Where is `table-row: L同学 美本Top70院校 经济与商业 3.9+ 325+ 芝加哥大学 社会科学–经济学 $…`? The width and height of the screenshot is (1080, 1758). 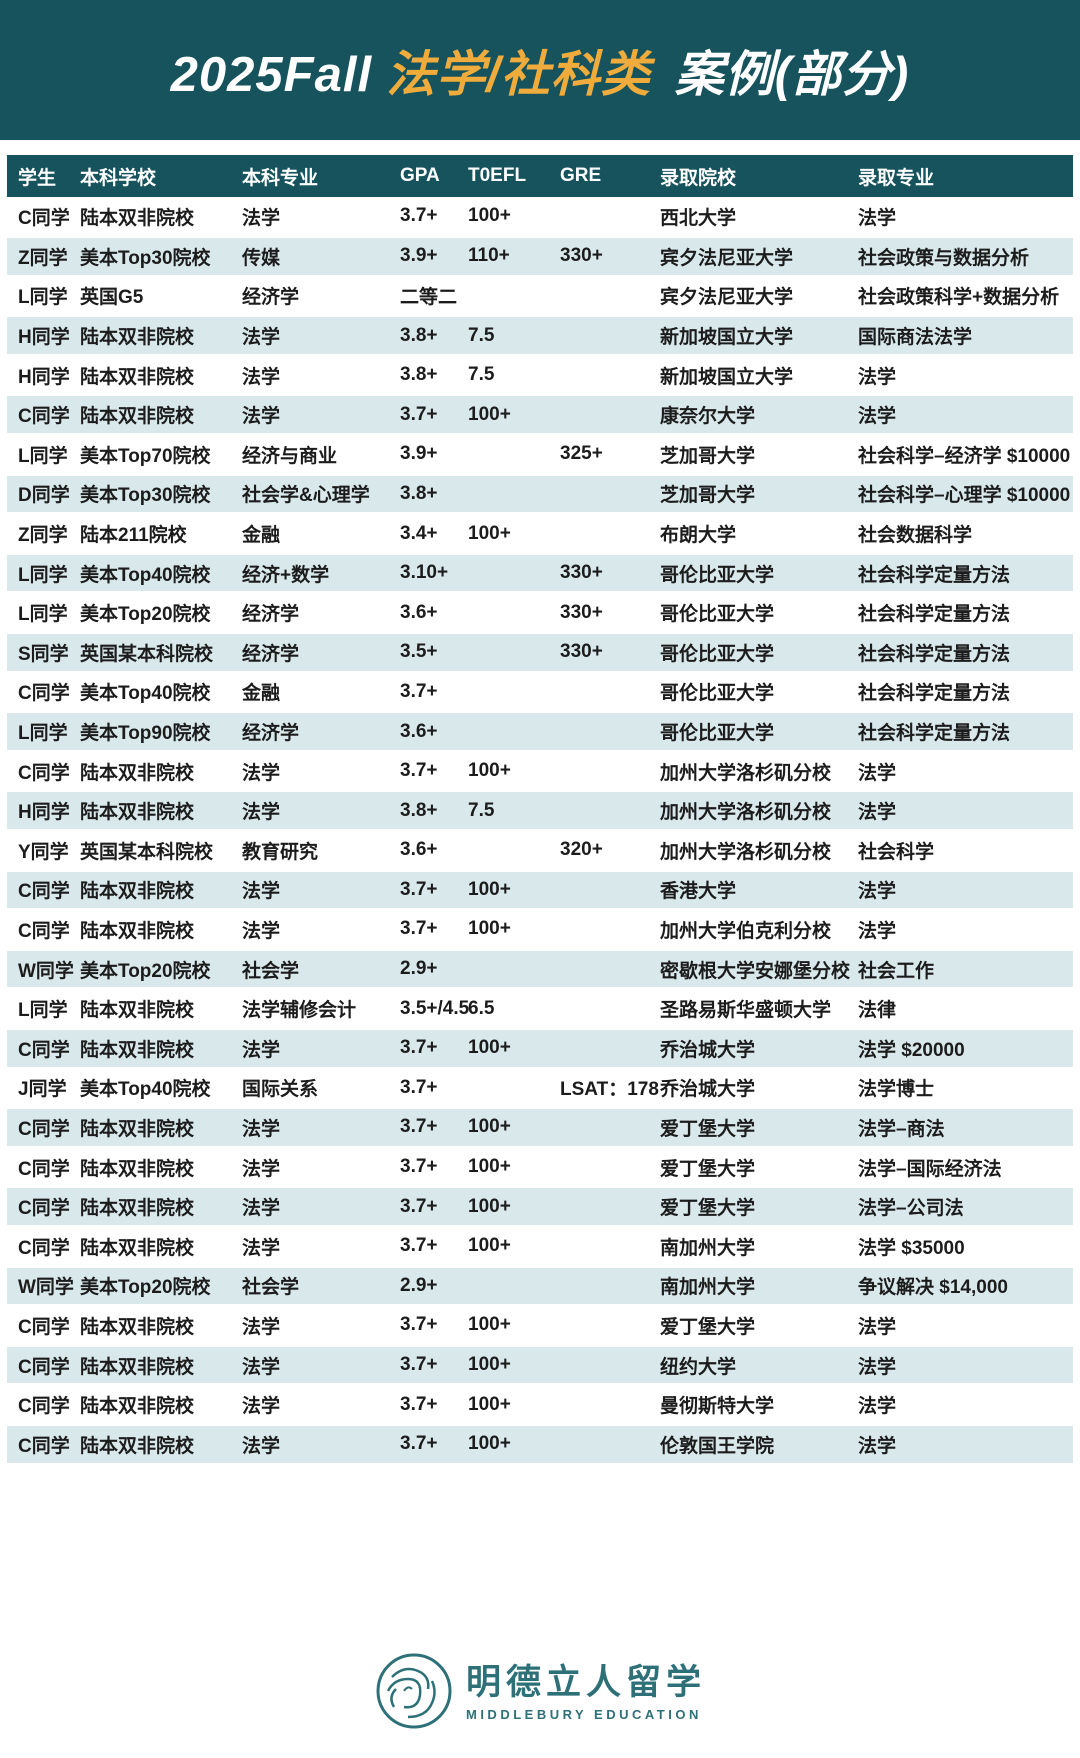 table-row: L同学 美本Top70院校 经济与商业 3.9+ 325+ 芝加哥大学 社会科学–经济学 $… is located at coordinates (540, 455).